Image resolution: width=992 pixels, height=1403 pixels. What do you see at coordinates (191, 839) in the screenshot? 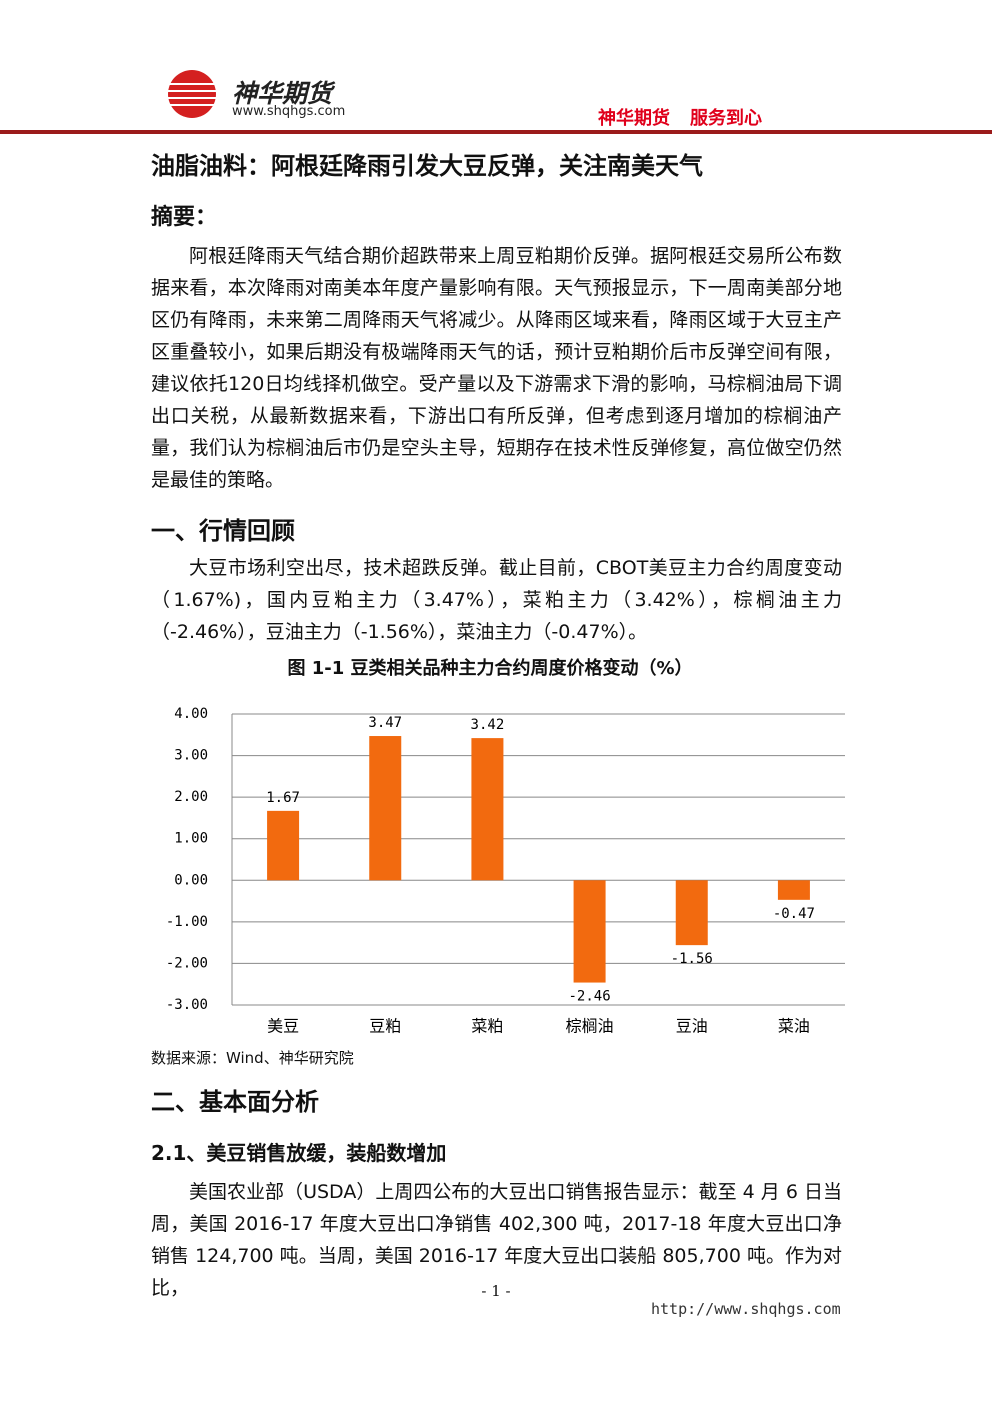
I see `y-tick-label: 1.00` at bounding box center [191, 839].